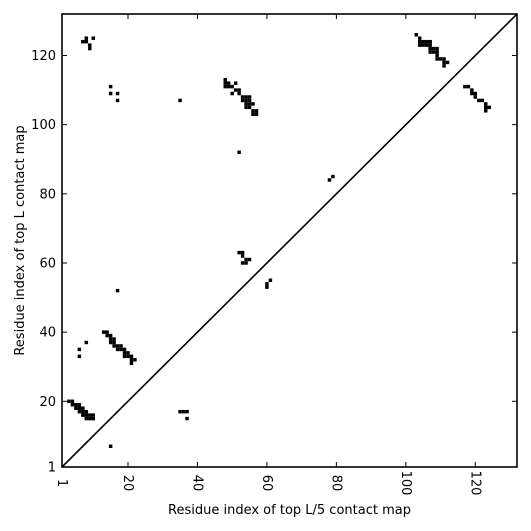 This screenshot has width=531, height=531. Describe the element at coordinates (43, 56) in the screenshot. I see `y-tick-label: 120` at that location.